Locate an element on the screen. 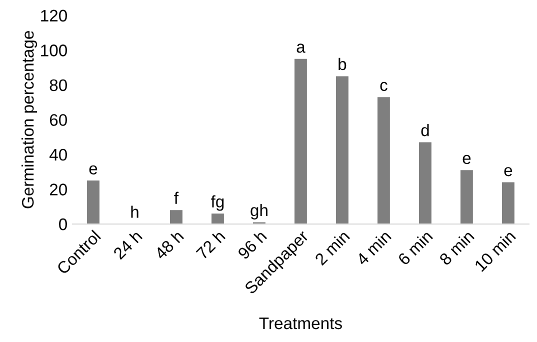 This screenshot has width=537, height=342. annotation: f is located at coordinates (176, 198).